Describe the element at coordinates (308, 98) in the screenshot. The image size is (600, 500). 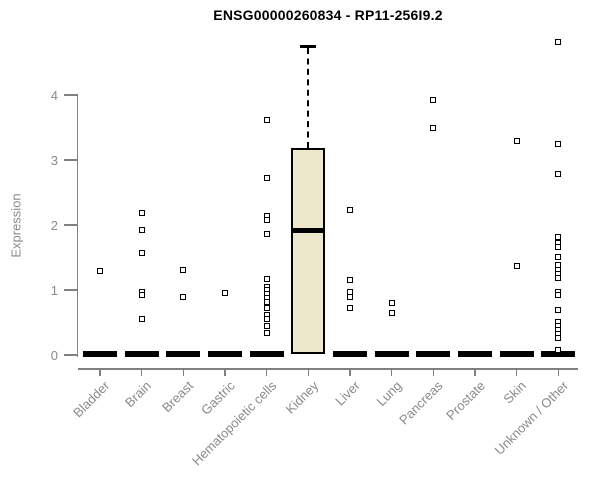
I see `upper-whisker` at that location.